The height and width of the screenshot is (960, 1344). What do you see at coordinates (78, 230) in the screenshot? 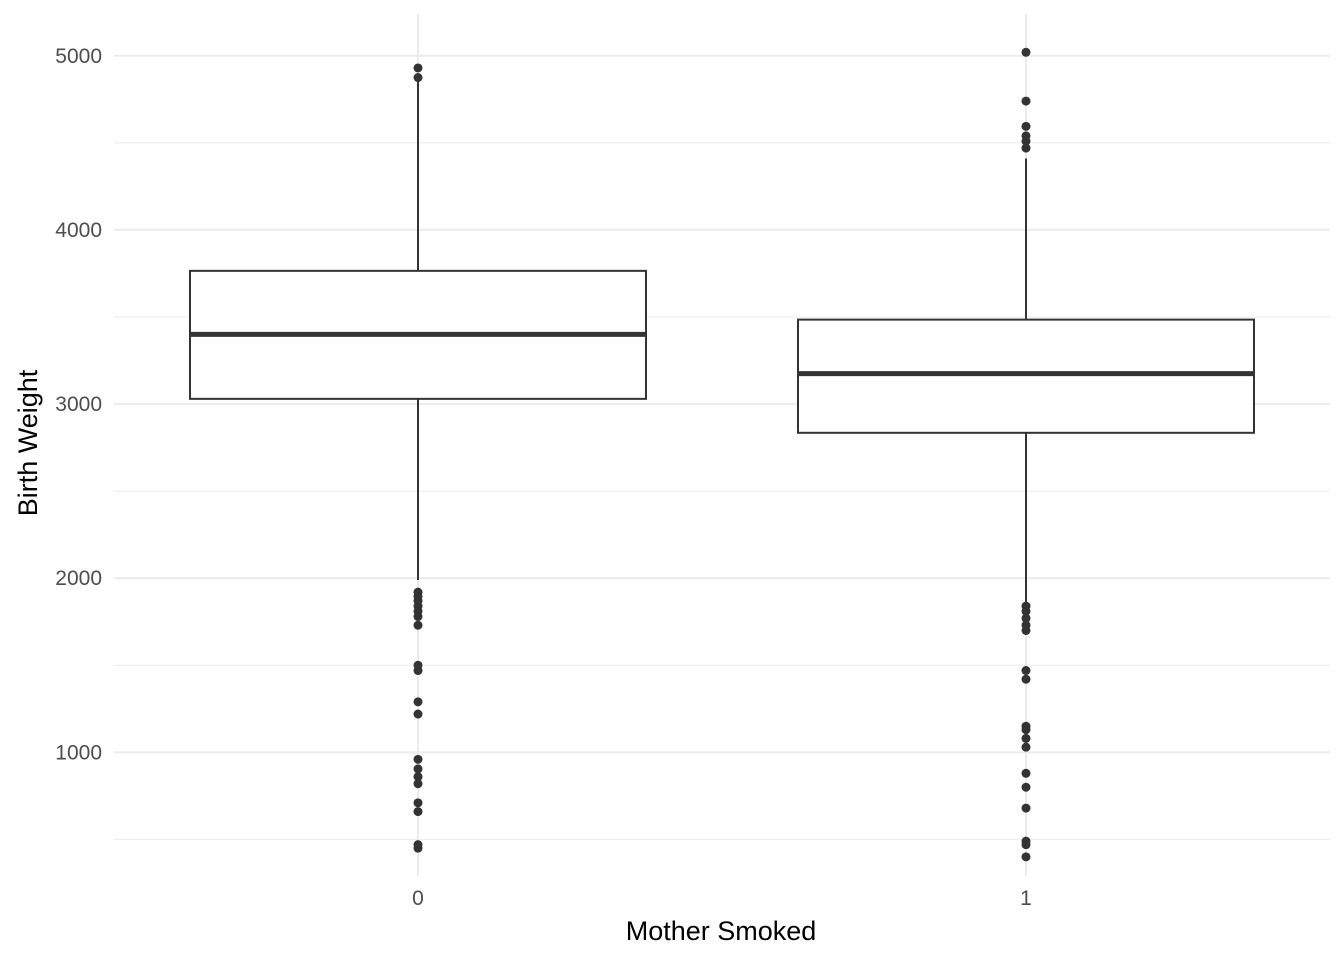
I see `y-tick-label: 4000` at bounding box center [78, 230].